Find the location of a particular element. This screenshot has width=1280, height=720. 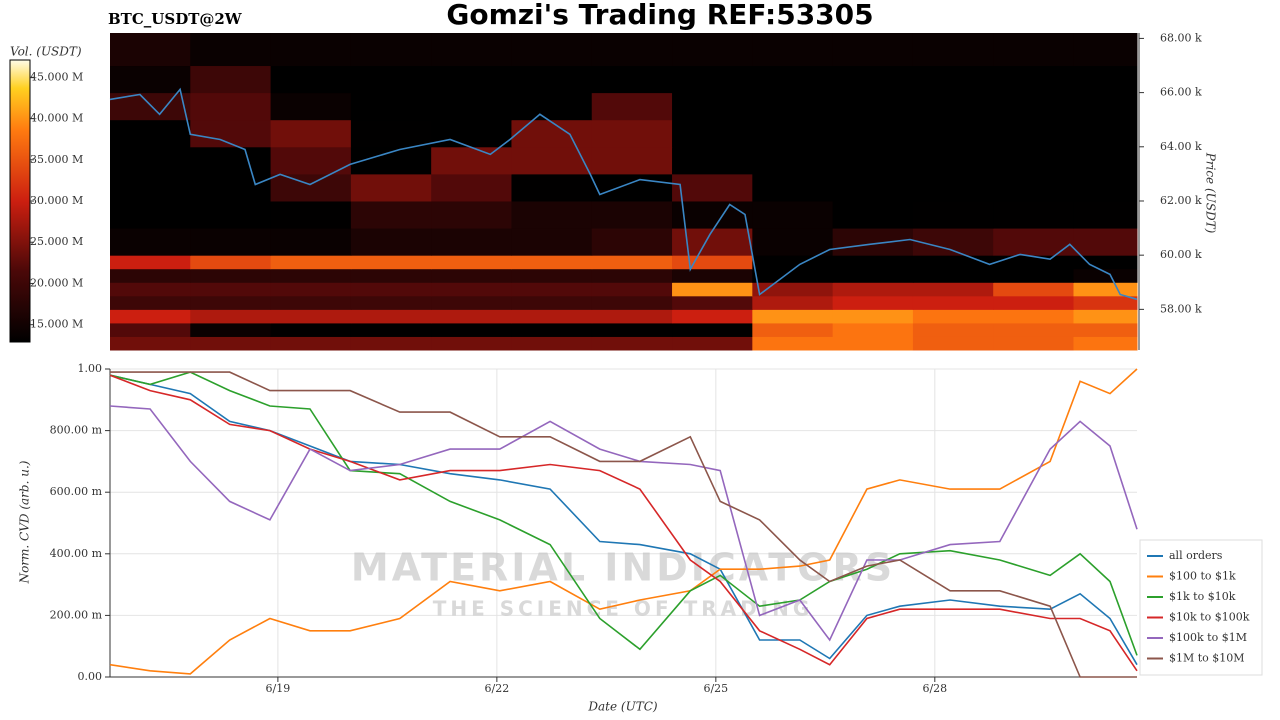

x-tick-label: 6/28 is located at coordinates (934, 688).